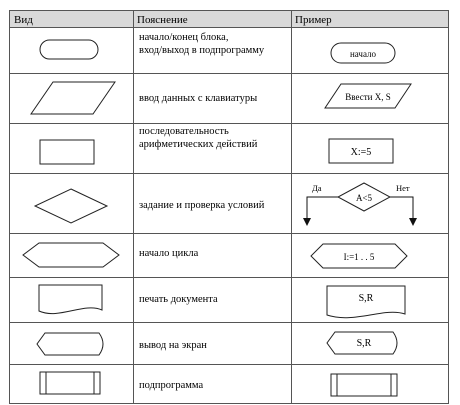 This screenshot has height=405, width=460. Describe the element at coordinates (73, 98) in the screenshot. I see `data-input-symbol` at that location.